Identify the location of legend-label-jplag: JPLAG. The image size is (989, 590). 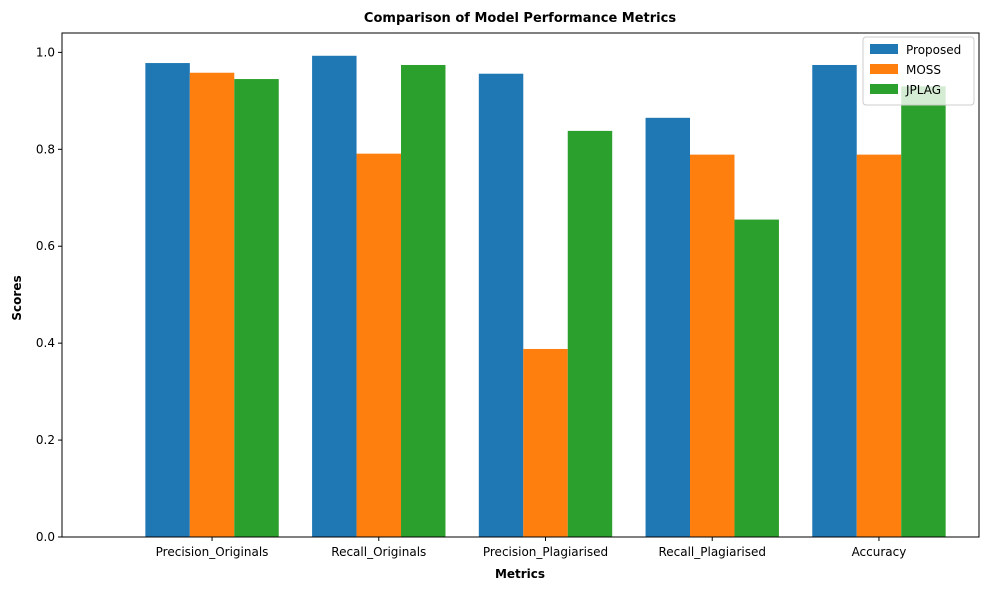
(923, 90).